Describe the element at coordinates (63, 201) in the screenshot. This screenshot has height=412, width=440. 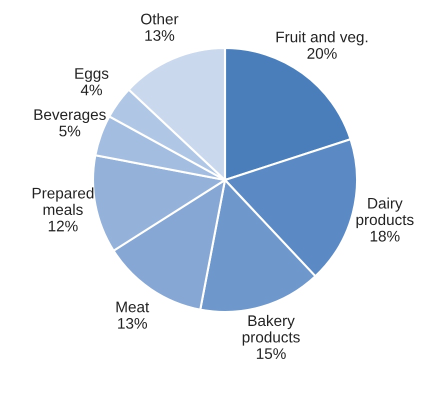
I see `slice-label: Prepared meals` at that location.